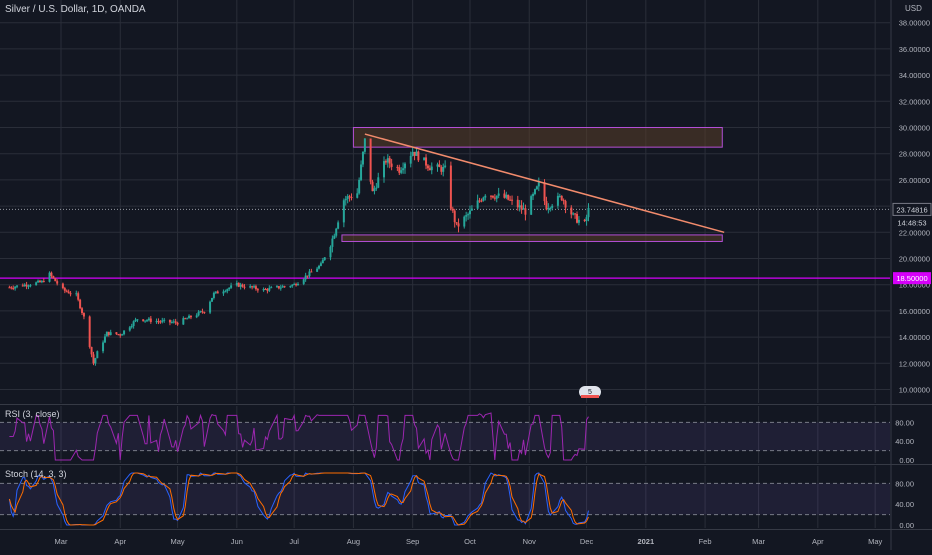  What do you see at coordinates (36, 474) in the screenshot?
I see `stoch-title: Stoch (14, 3, 3)` at bounding box center [36, 474].